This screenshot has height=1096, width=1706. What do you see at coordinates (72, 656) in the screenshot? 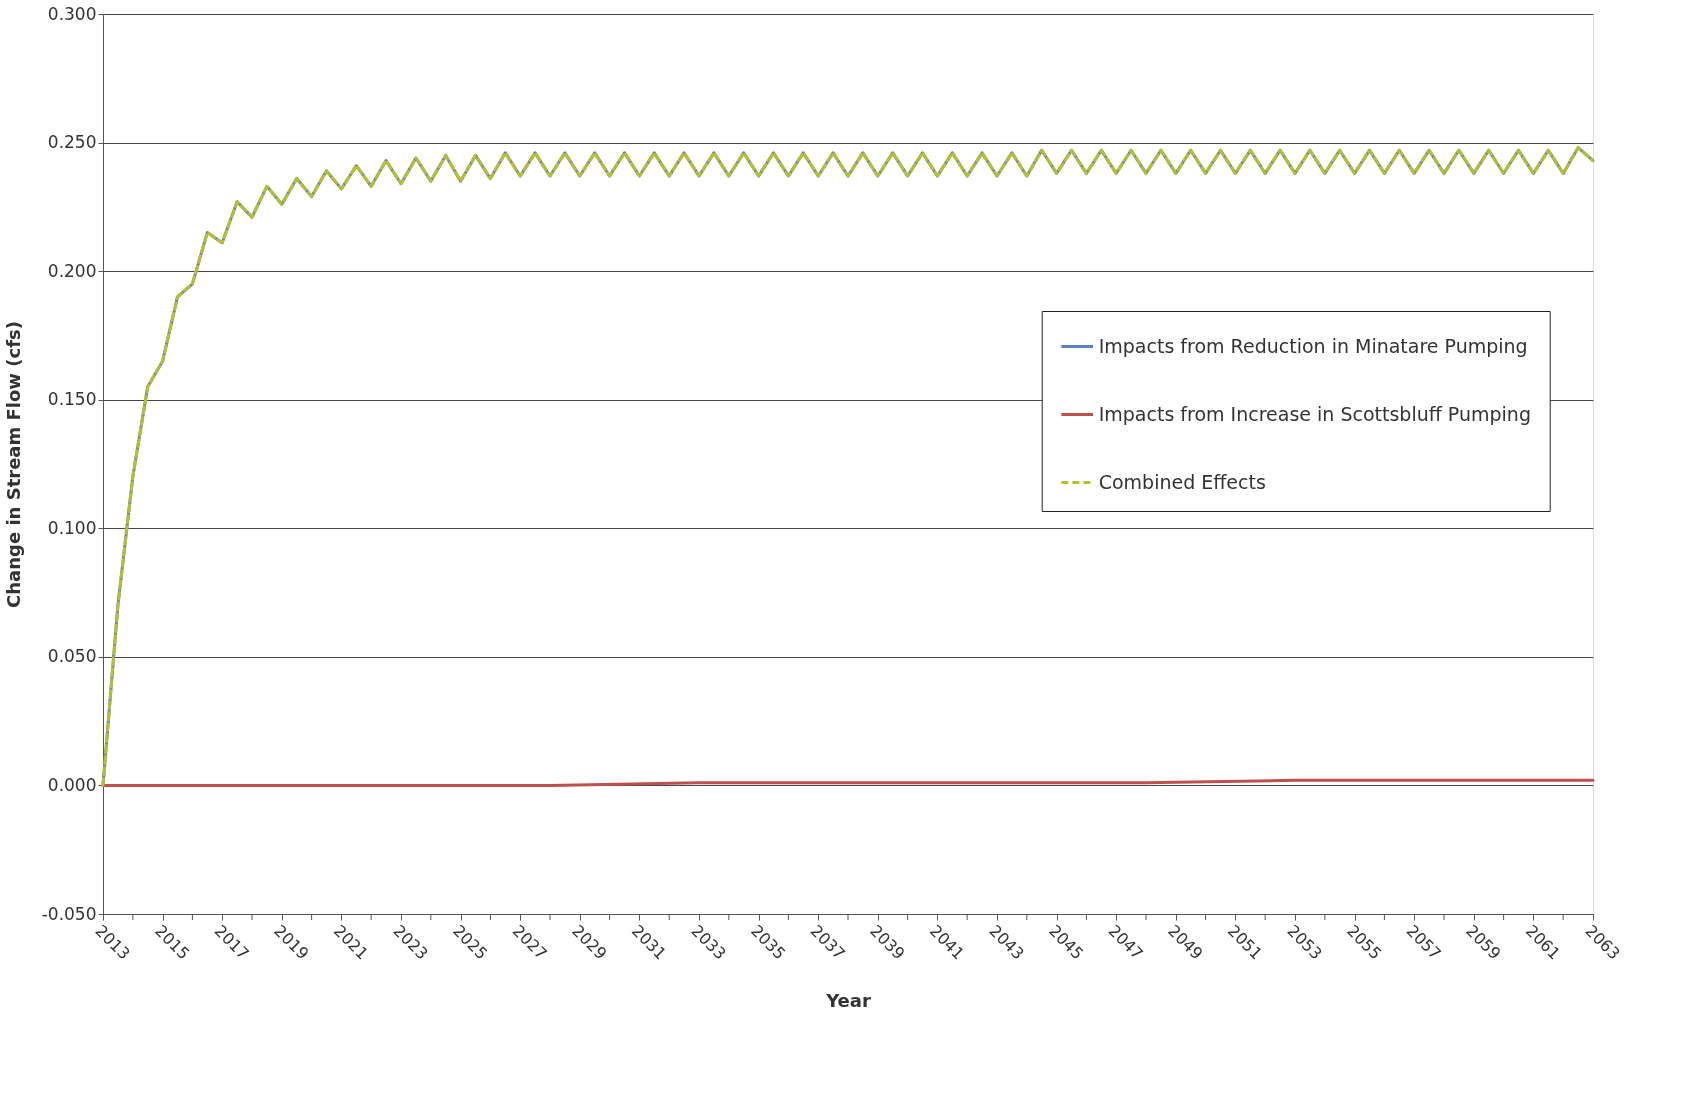
I see `y-tick-label: 0.050` at bounding box center [72, 656].